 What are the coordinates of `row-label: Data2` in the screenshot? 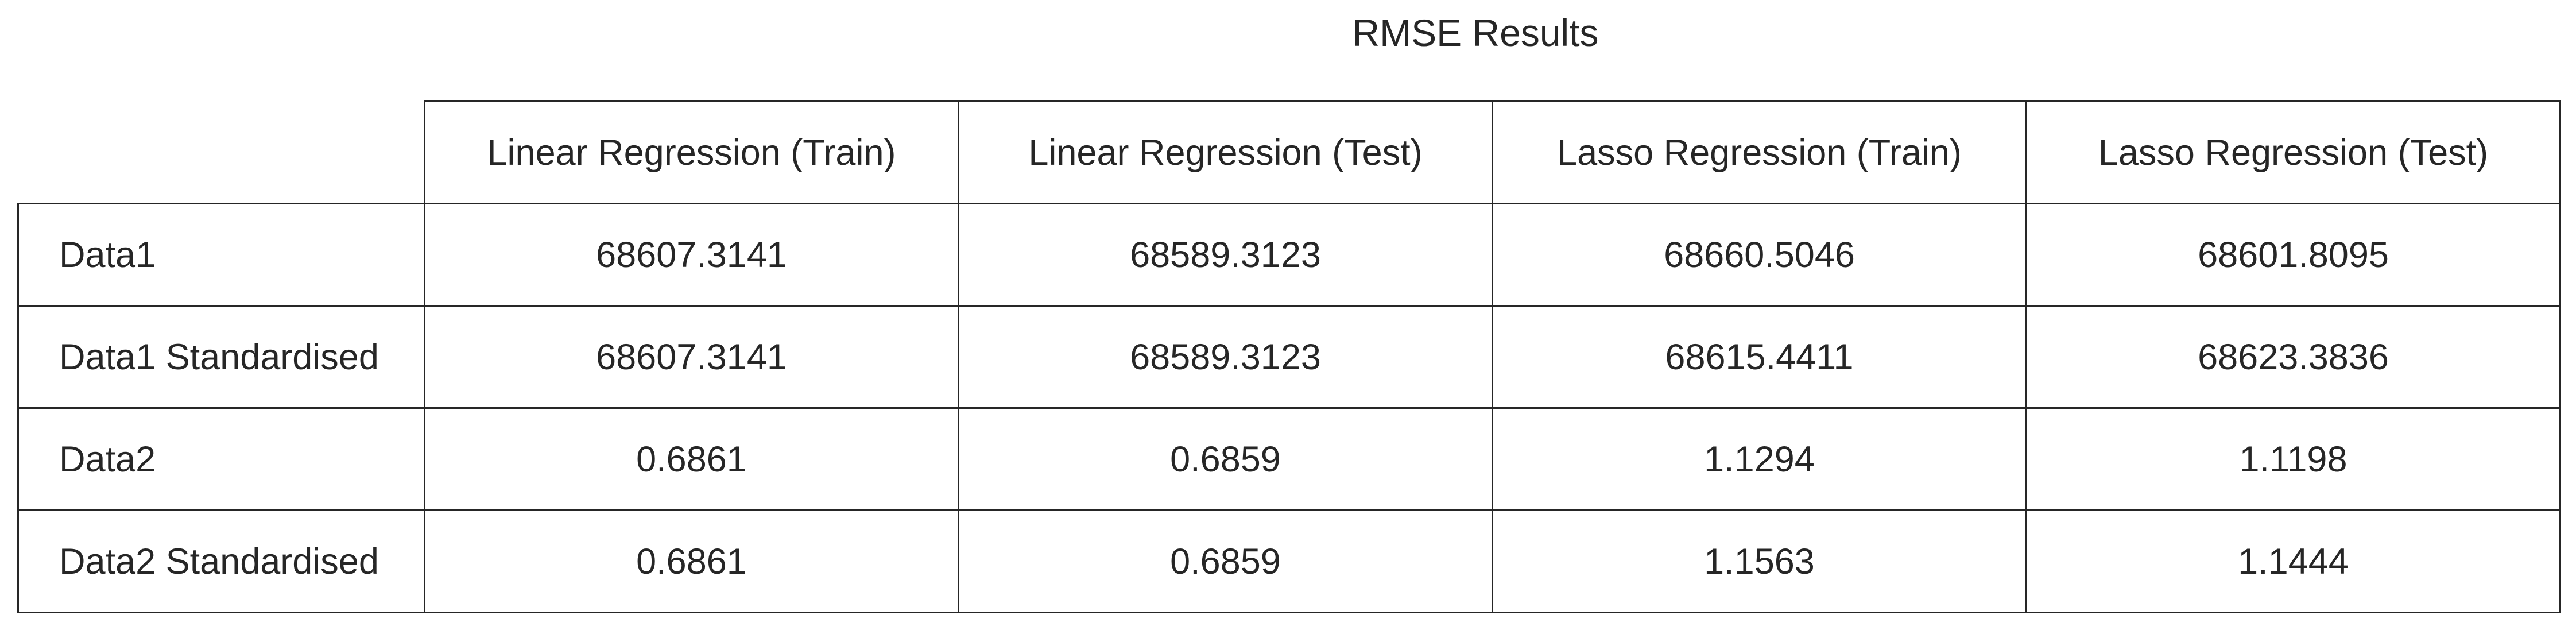 It's located at (221, 459).